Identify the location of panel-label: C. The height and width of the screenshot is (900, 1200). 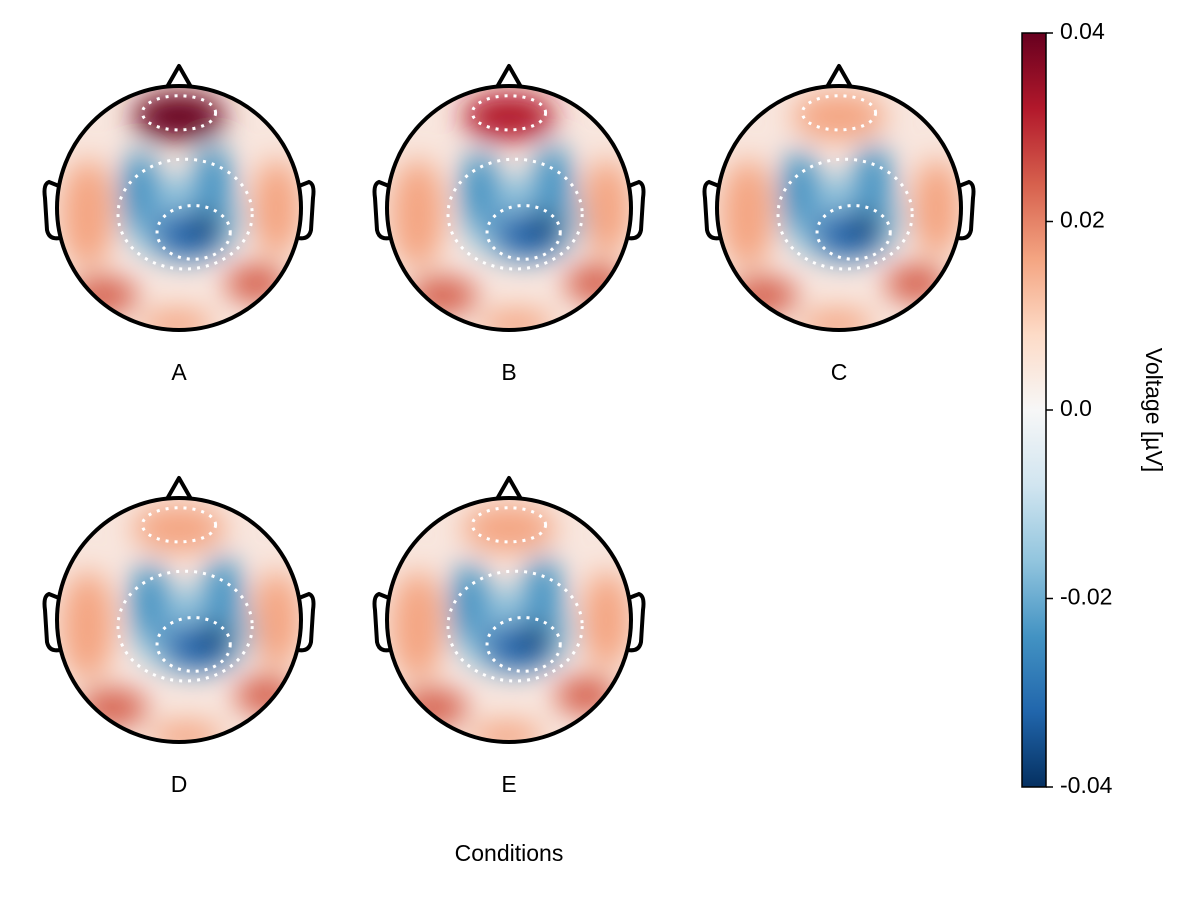
(839, 372).